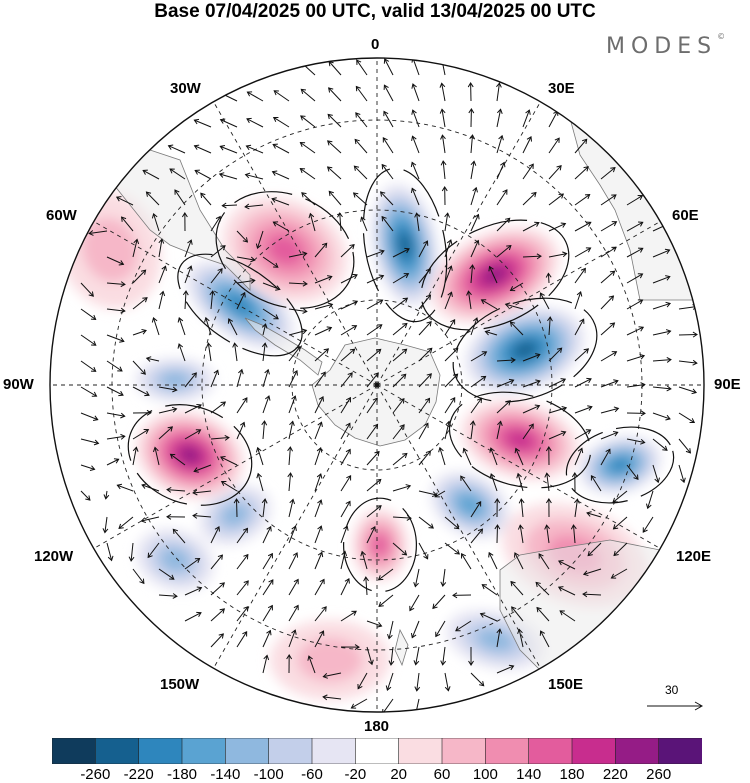 This screenshot has height=783, width=750. What do you see at coordinates (283, 346) in the screenshot?
I see `antarctic-peninsula-outline` at bounding box center [283, 346].